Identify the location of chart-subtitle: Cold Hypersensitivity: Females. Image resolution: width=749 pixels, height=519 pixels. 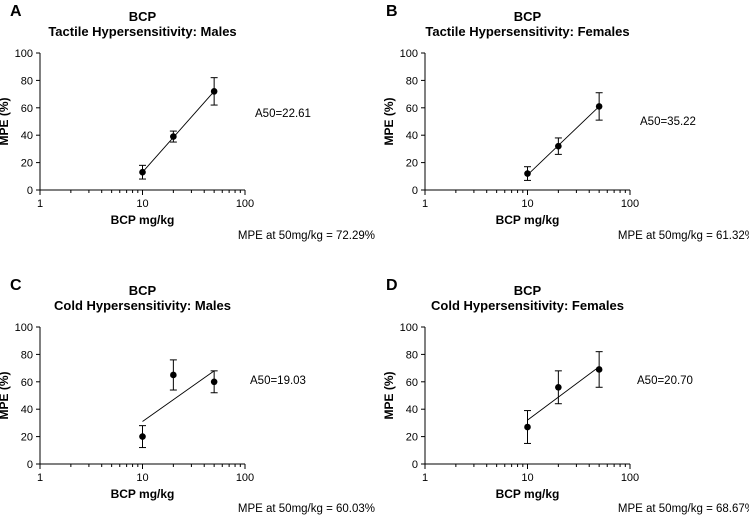
(527, 305).